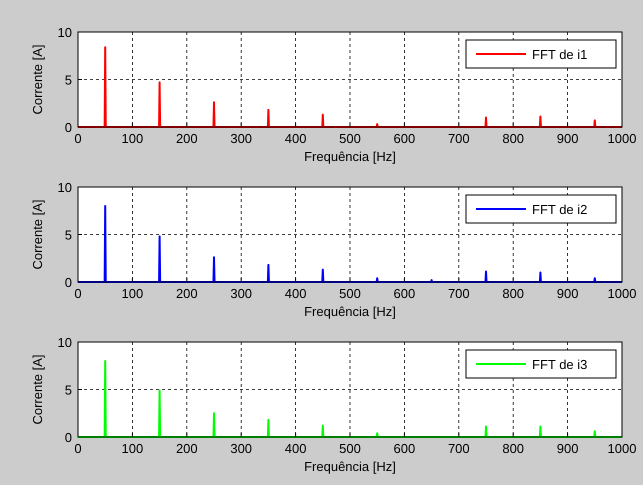 The image size is (643, 485). What do you see at coordinates (560, 54) in the screenshot?
I see `legend-label: FFT de i1` at bounding box center [560, 54].